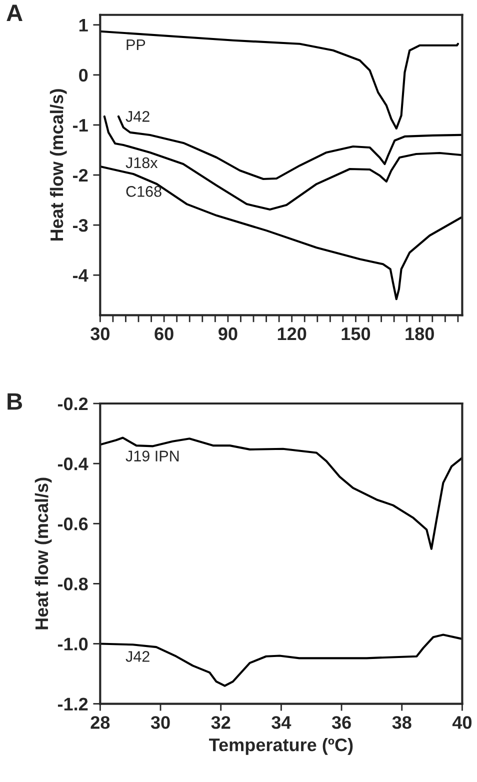 This screenshot has width=477, height=782. What do you see at coordinates (73, 704) in the screenshot?
I see `y-tick-label: -1.2` at bounding box center [73, 704].